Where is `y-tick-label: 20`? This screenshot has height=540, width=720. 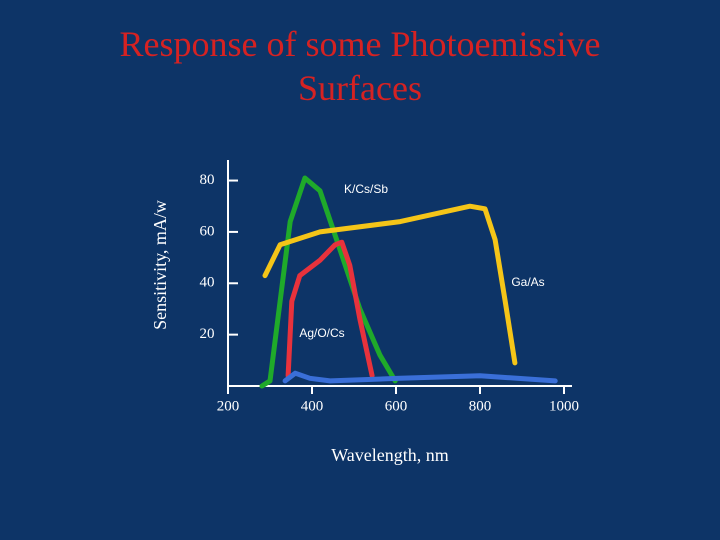
y-tick-label: 20 is located at coordinates (207, 334).